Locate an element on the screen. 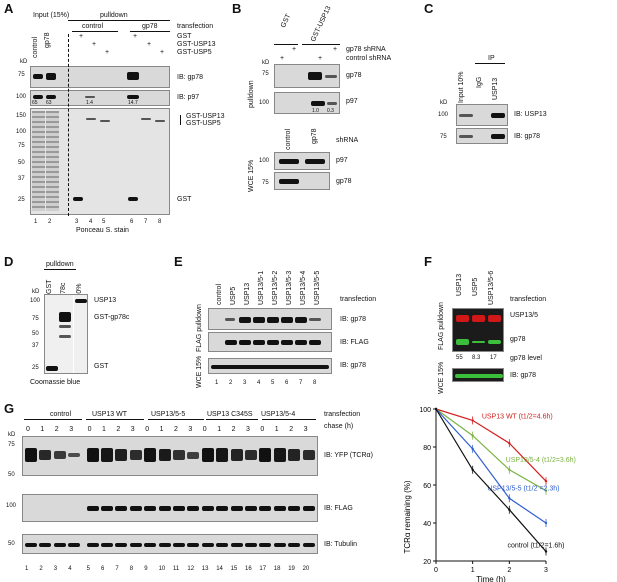 The width and height of the screenshot is (617, 582). chart-ytick-label: 20 is located at coordinates (427, 562).